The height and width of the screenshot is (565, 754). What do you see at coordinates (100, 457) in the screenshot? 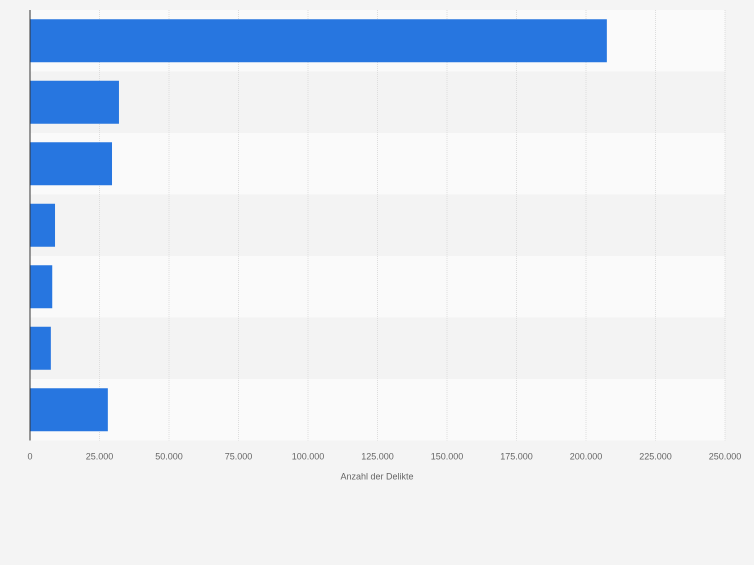
I see `x-tick-label: 25.000` at bounding box center [100, 457].